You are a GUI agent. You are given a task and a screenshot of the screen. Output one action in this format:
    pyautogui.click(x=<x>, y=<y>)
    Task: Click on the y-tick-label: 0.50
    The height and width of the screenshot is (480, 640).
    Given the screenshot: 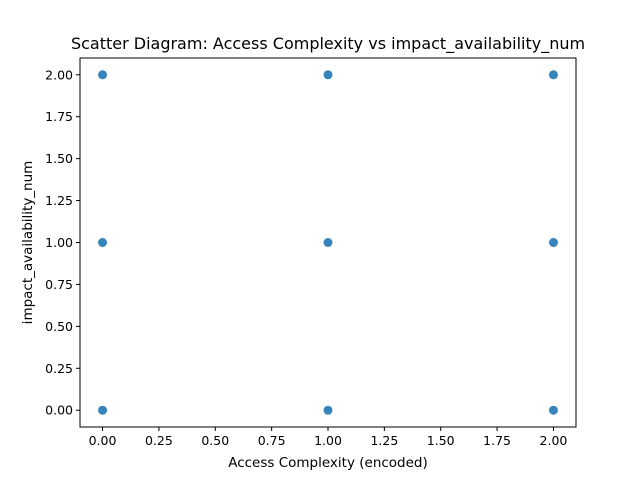 What is the action you would take?
    pyautogui.click(x=59, y=326)
    